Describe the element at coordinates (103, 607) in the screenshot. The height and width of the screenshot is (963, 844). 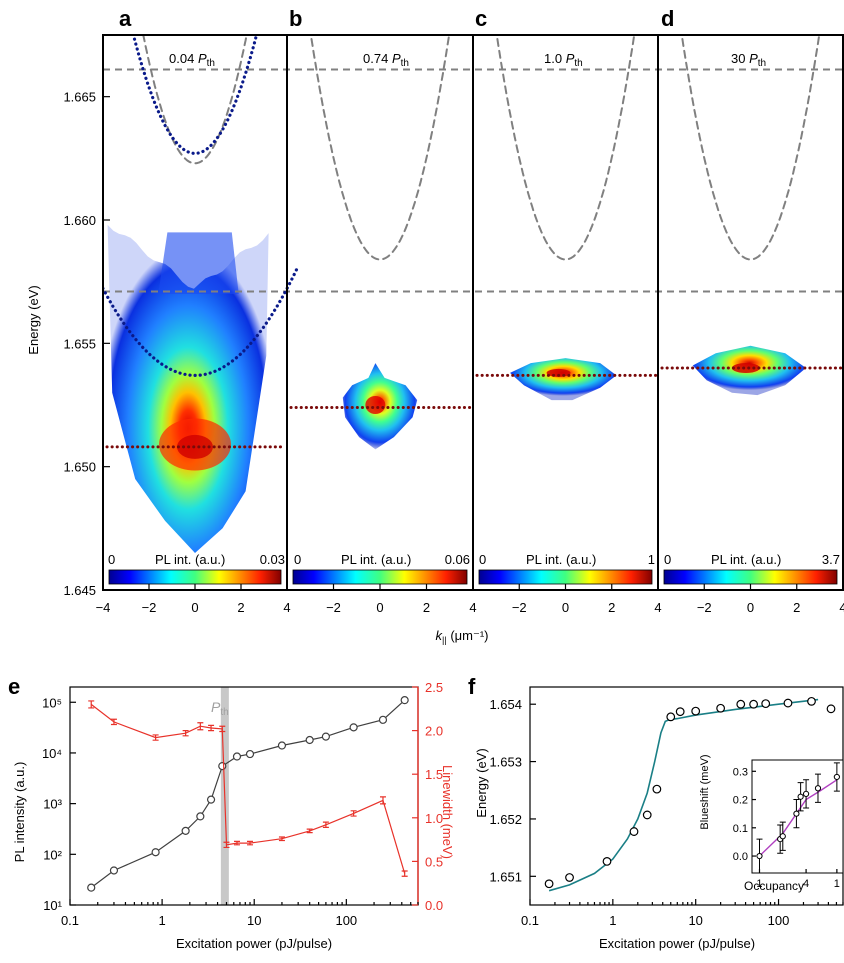
I see `xtick-label-top: −4` at that location.